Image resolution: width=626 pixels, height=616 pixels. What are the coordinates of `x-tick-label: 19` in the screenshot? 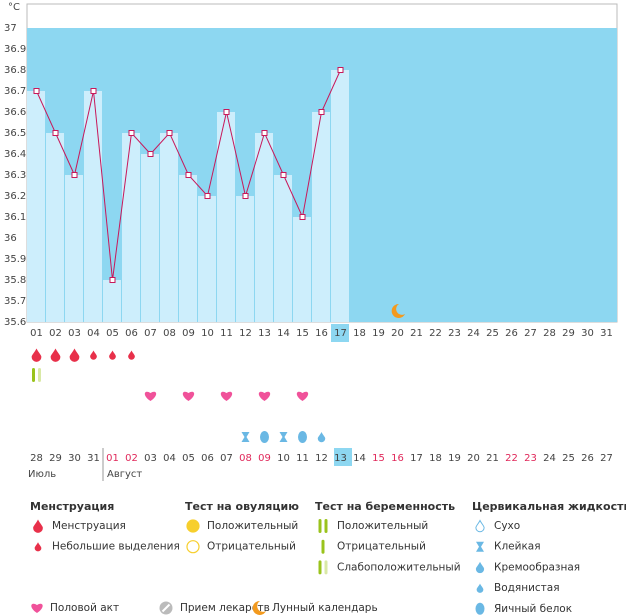 It's located at (378, 333).